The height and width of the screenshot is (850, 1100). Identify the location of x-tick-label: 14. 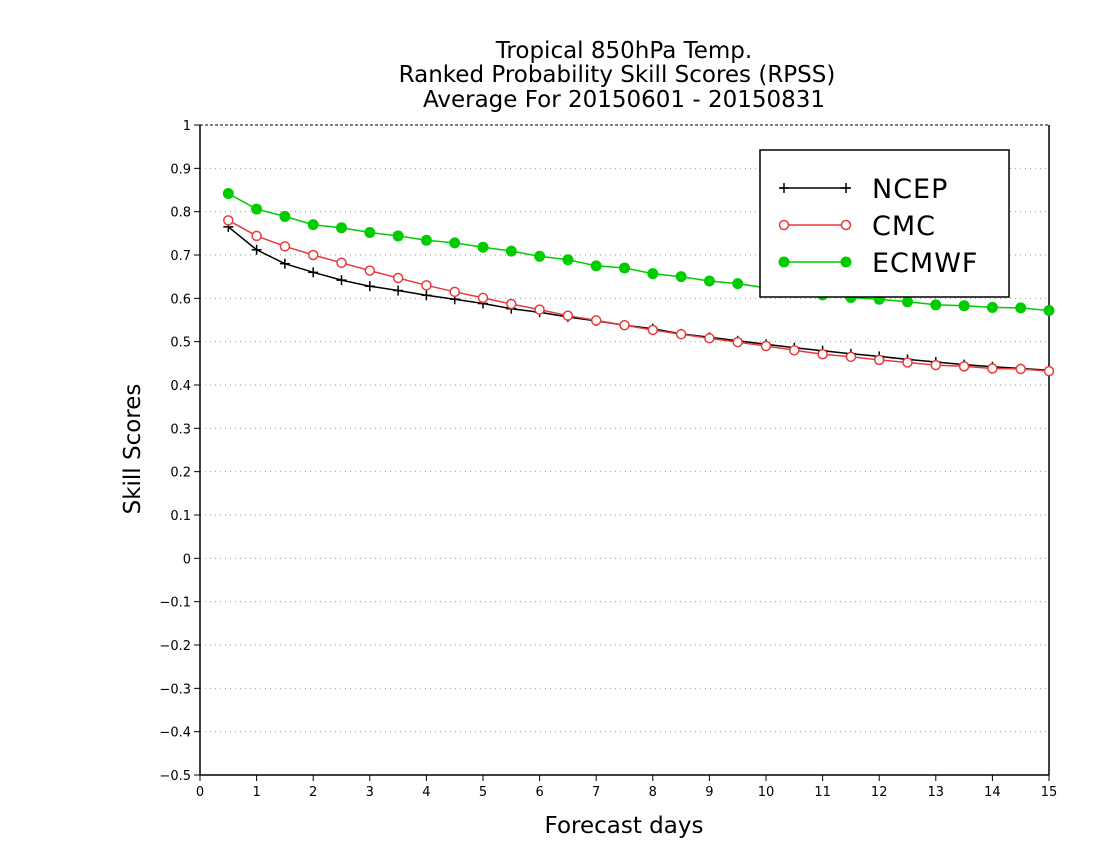
(992, 792).